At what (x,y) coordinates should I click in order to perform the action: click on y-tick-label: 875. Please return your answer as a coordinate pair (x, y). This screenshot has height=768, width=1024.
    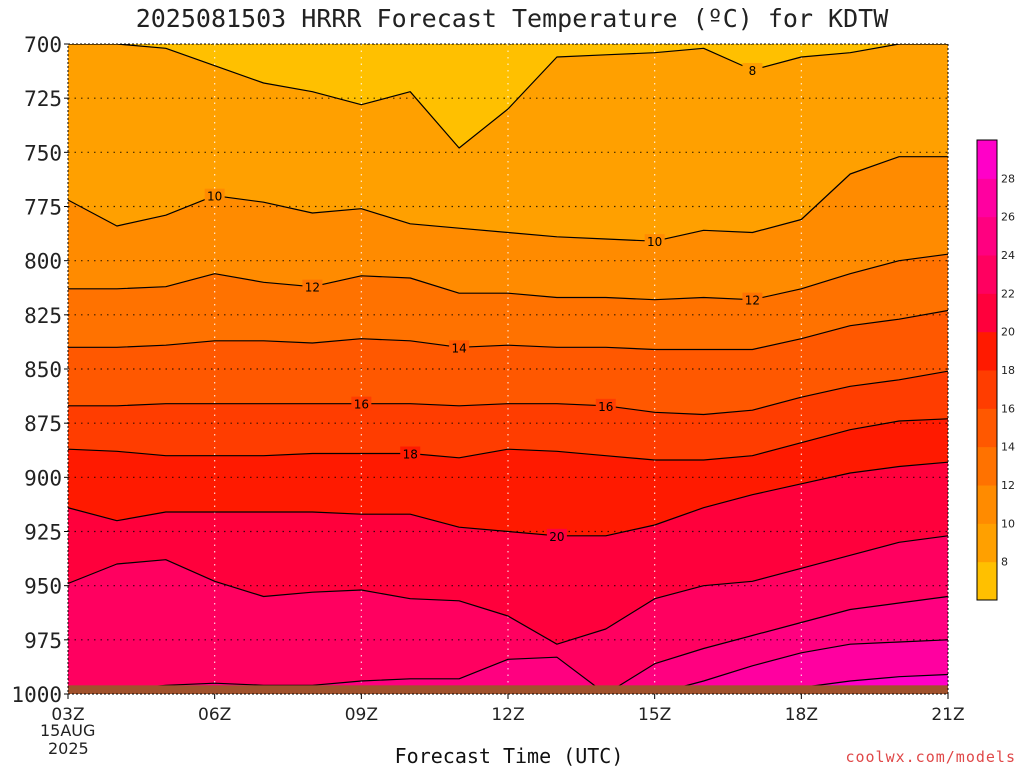
    Looking at the image, I should click on (43, 424).